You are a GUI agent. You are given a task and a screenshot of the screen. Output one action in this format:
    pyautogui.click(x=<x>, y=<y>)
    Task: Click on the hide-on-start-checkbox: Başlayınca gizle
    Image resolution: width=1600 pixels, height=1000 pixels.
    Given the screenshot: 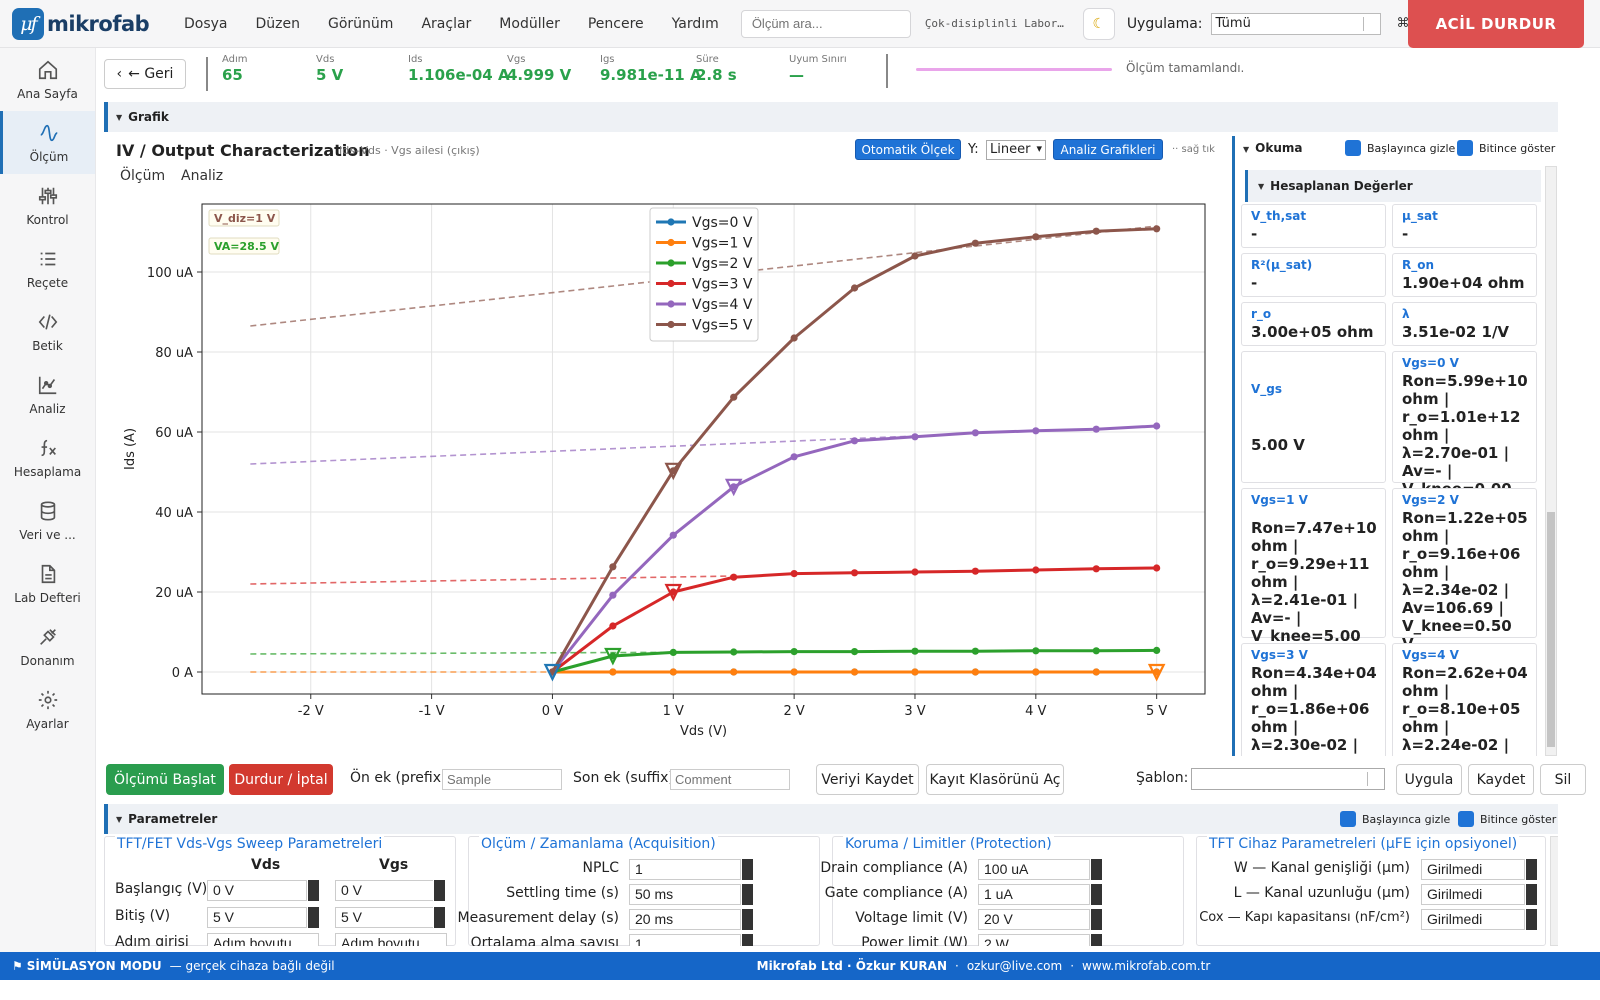 What is the action you would take?
    pyautogui.click(x=1400, y=148)
    